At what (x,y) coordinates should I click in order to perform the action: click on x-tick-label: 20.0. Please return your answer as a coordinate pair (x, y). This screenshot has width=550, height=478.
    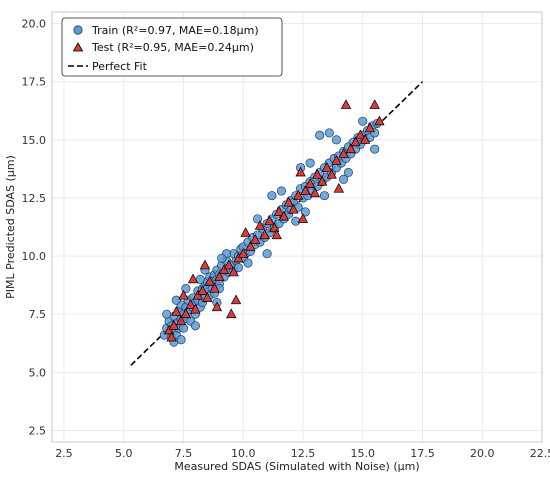
    Looking at the image, I should click on (482, 453).